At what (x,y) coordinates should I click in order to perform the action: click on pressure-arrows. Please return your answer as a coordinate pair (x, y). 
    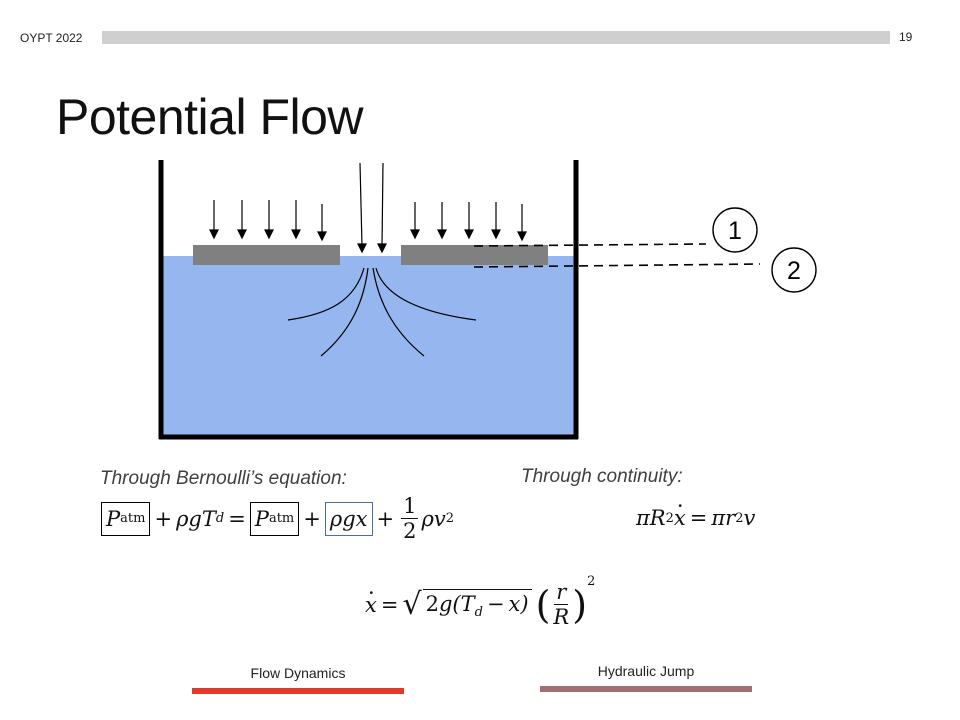
    Looking at the image, I should click on (368, 208).